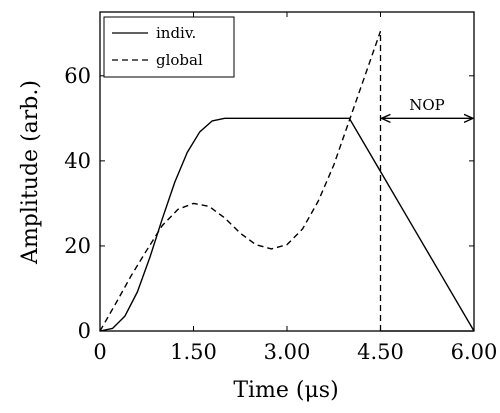 The width and height of the screenshot is (500, 413). What do you see at coordinates (287, 352) in the screenshot?
I see `x-tick-label: 3.00` at bounding box center [287, 352].